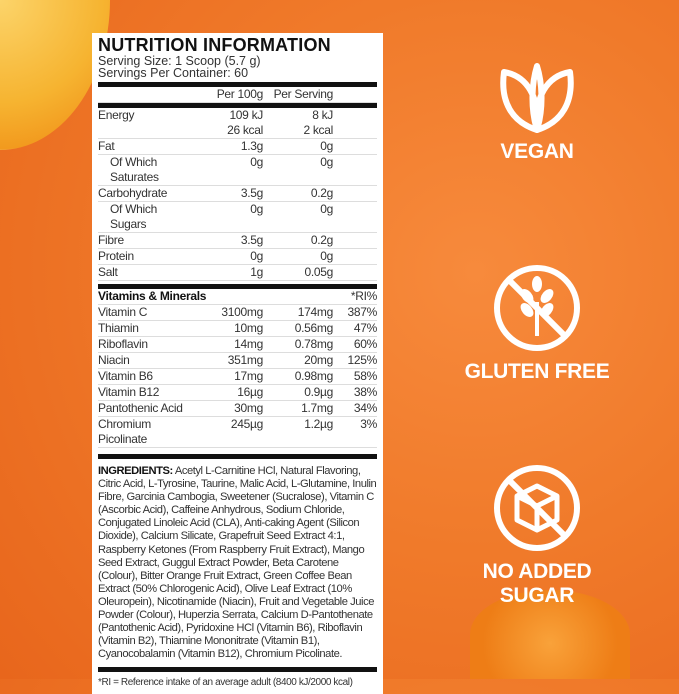 This screenshot has width=679, height=694. I want to click on vitamin-row: Vitamin C 3100mg 174mg 387%, so click(237, 313).